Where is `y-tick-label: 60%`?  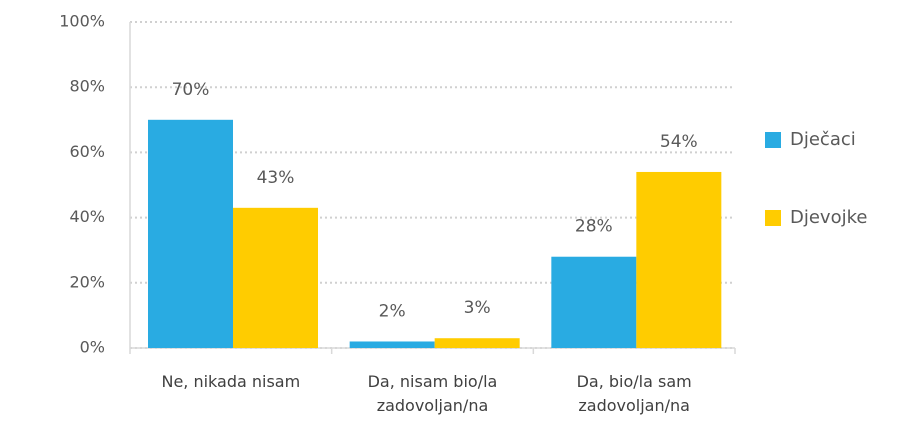 y-tick-label: 60% is located at coordinates (87, 151).